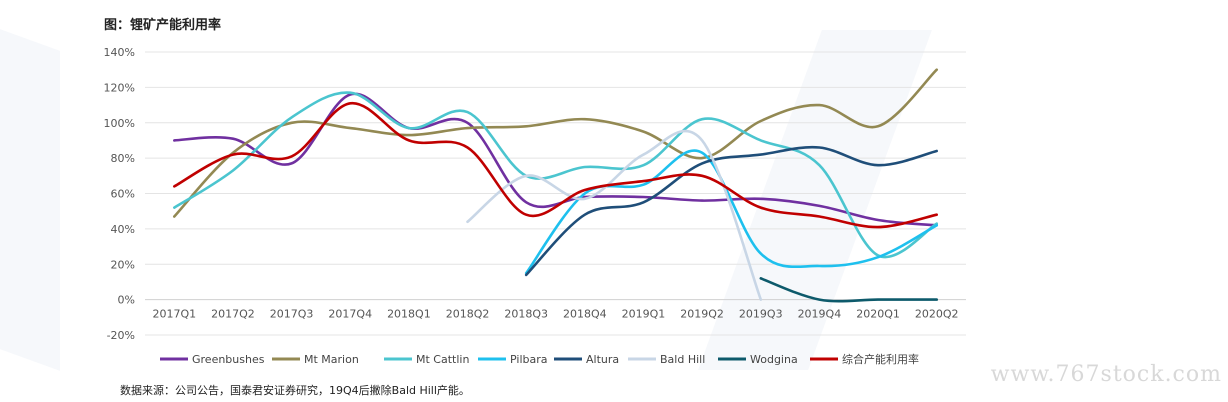  I want to click on x-tick-label: 2017Q2, so click(233, 314).